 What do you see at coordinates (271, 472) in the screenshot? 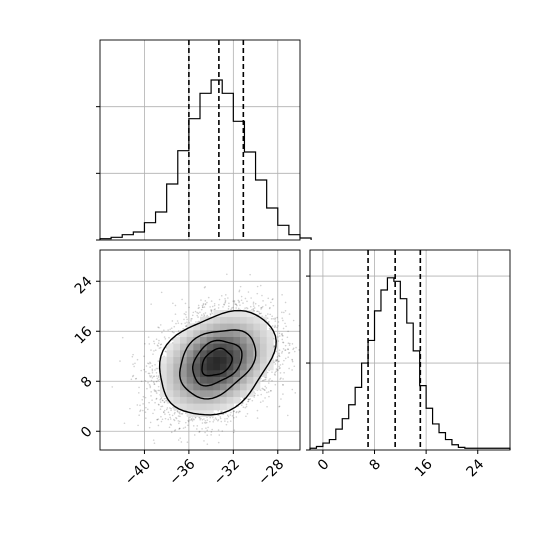
I see `joint-xtick-label-3: −28` at bounding box center [271, 472].